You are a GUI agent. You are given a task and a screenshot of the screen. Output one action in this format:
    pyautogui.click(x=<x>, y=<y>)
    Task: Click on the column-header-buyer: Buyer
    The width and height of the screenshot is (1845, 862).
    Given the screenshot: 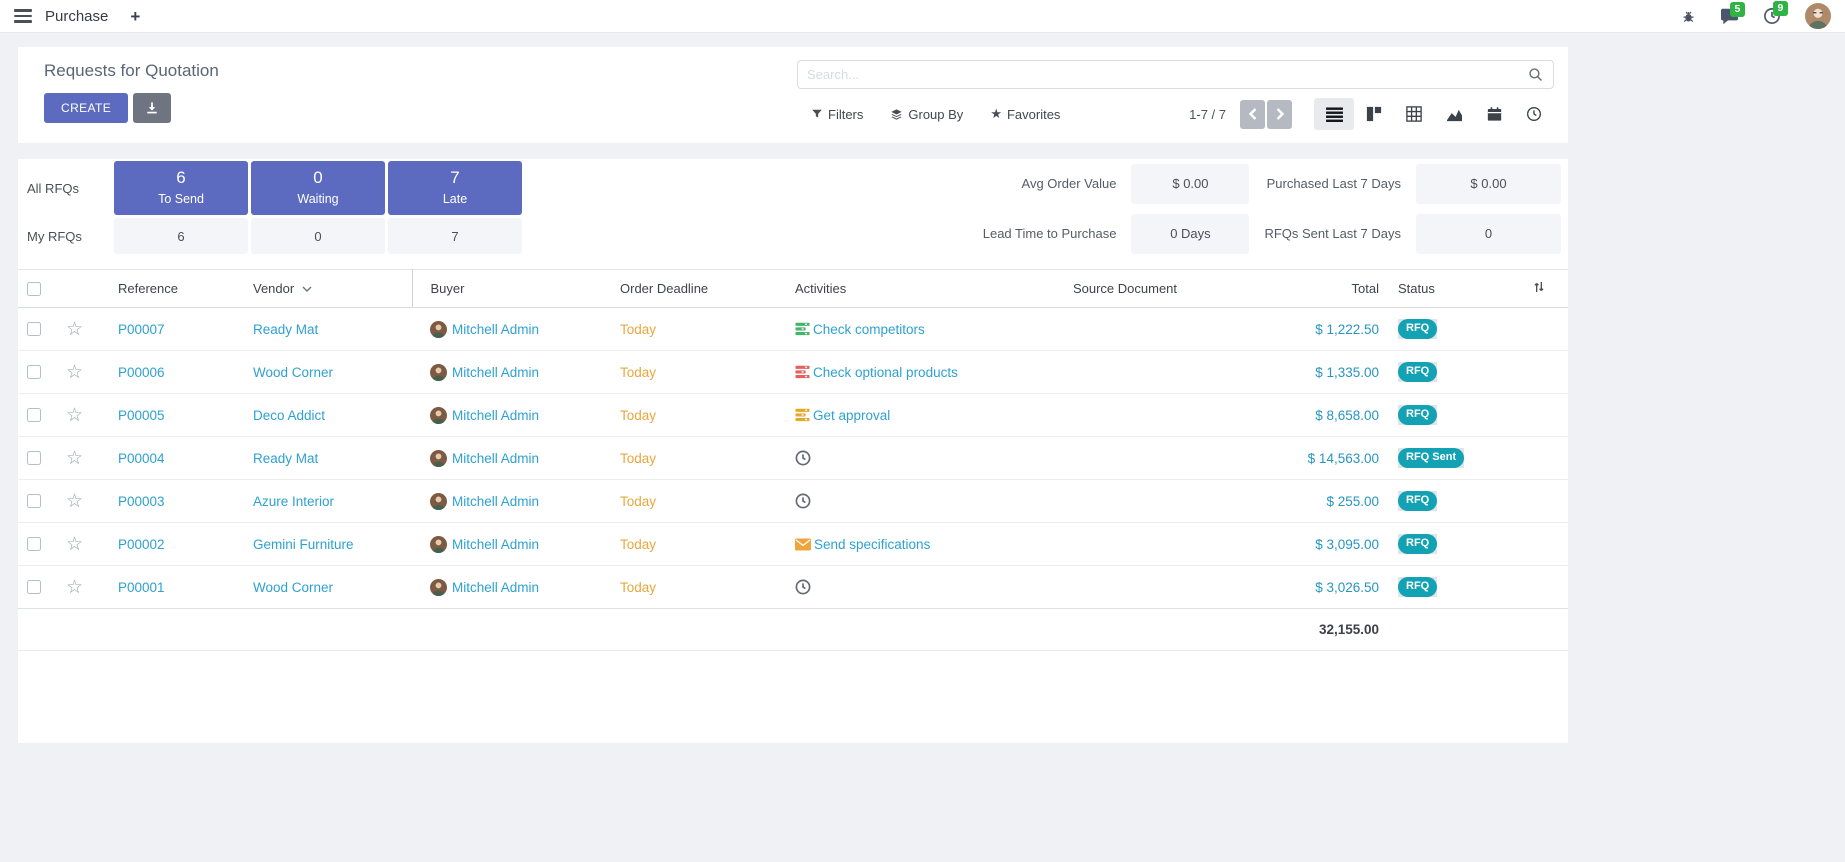 What is the action you would take?
    pyautogui.click(x=507, y=288)
    